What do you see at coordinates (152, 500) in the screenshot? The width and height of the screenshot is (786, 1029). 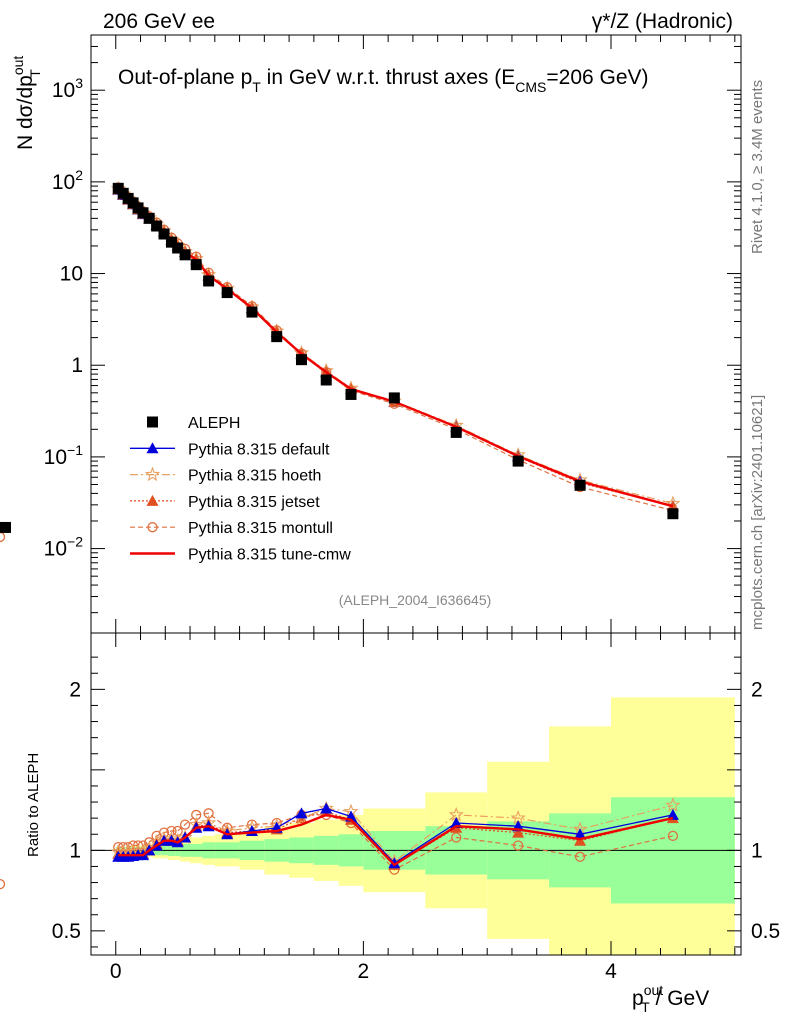 I see `legend-marker-jetset` at bounding box center [152, 500].